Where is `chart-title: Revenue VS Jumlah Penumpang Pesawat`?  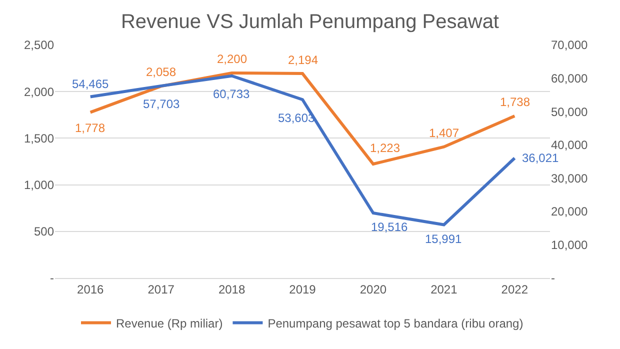
chart-title: Revenue VS Jumlah Penumpang Pesawat is located at coordinates (310, 21).